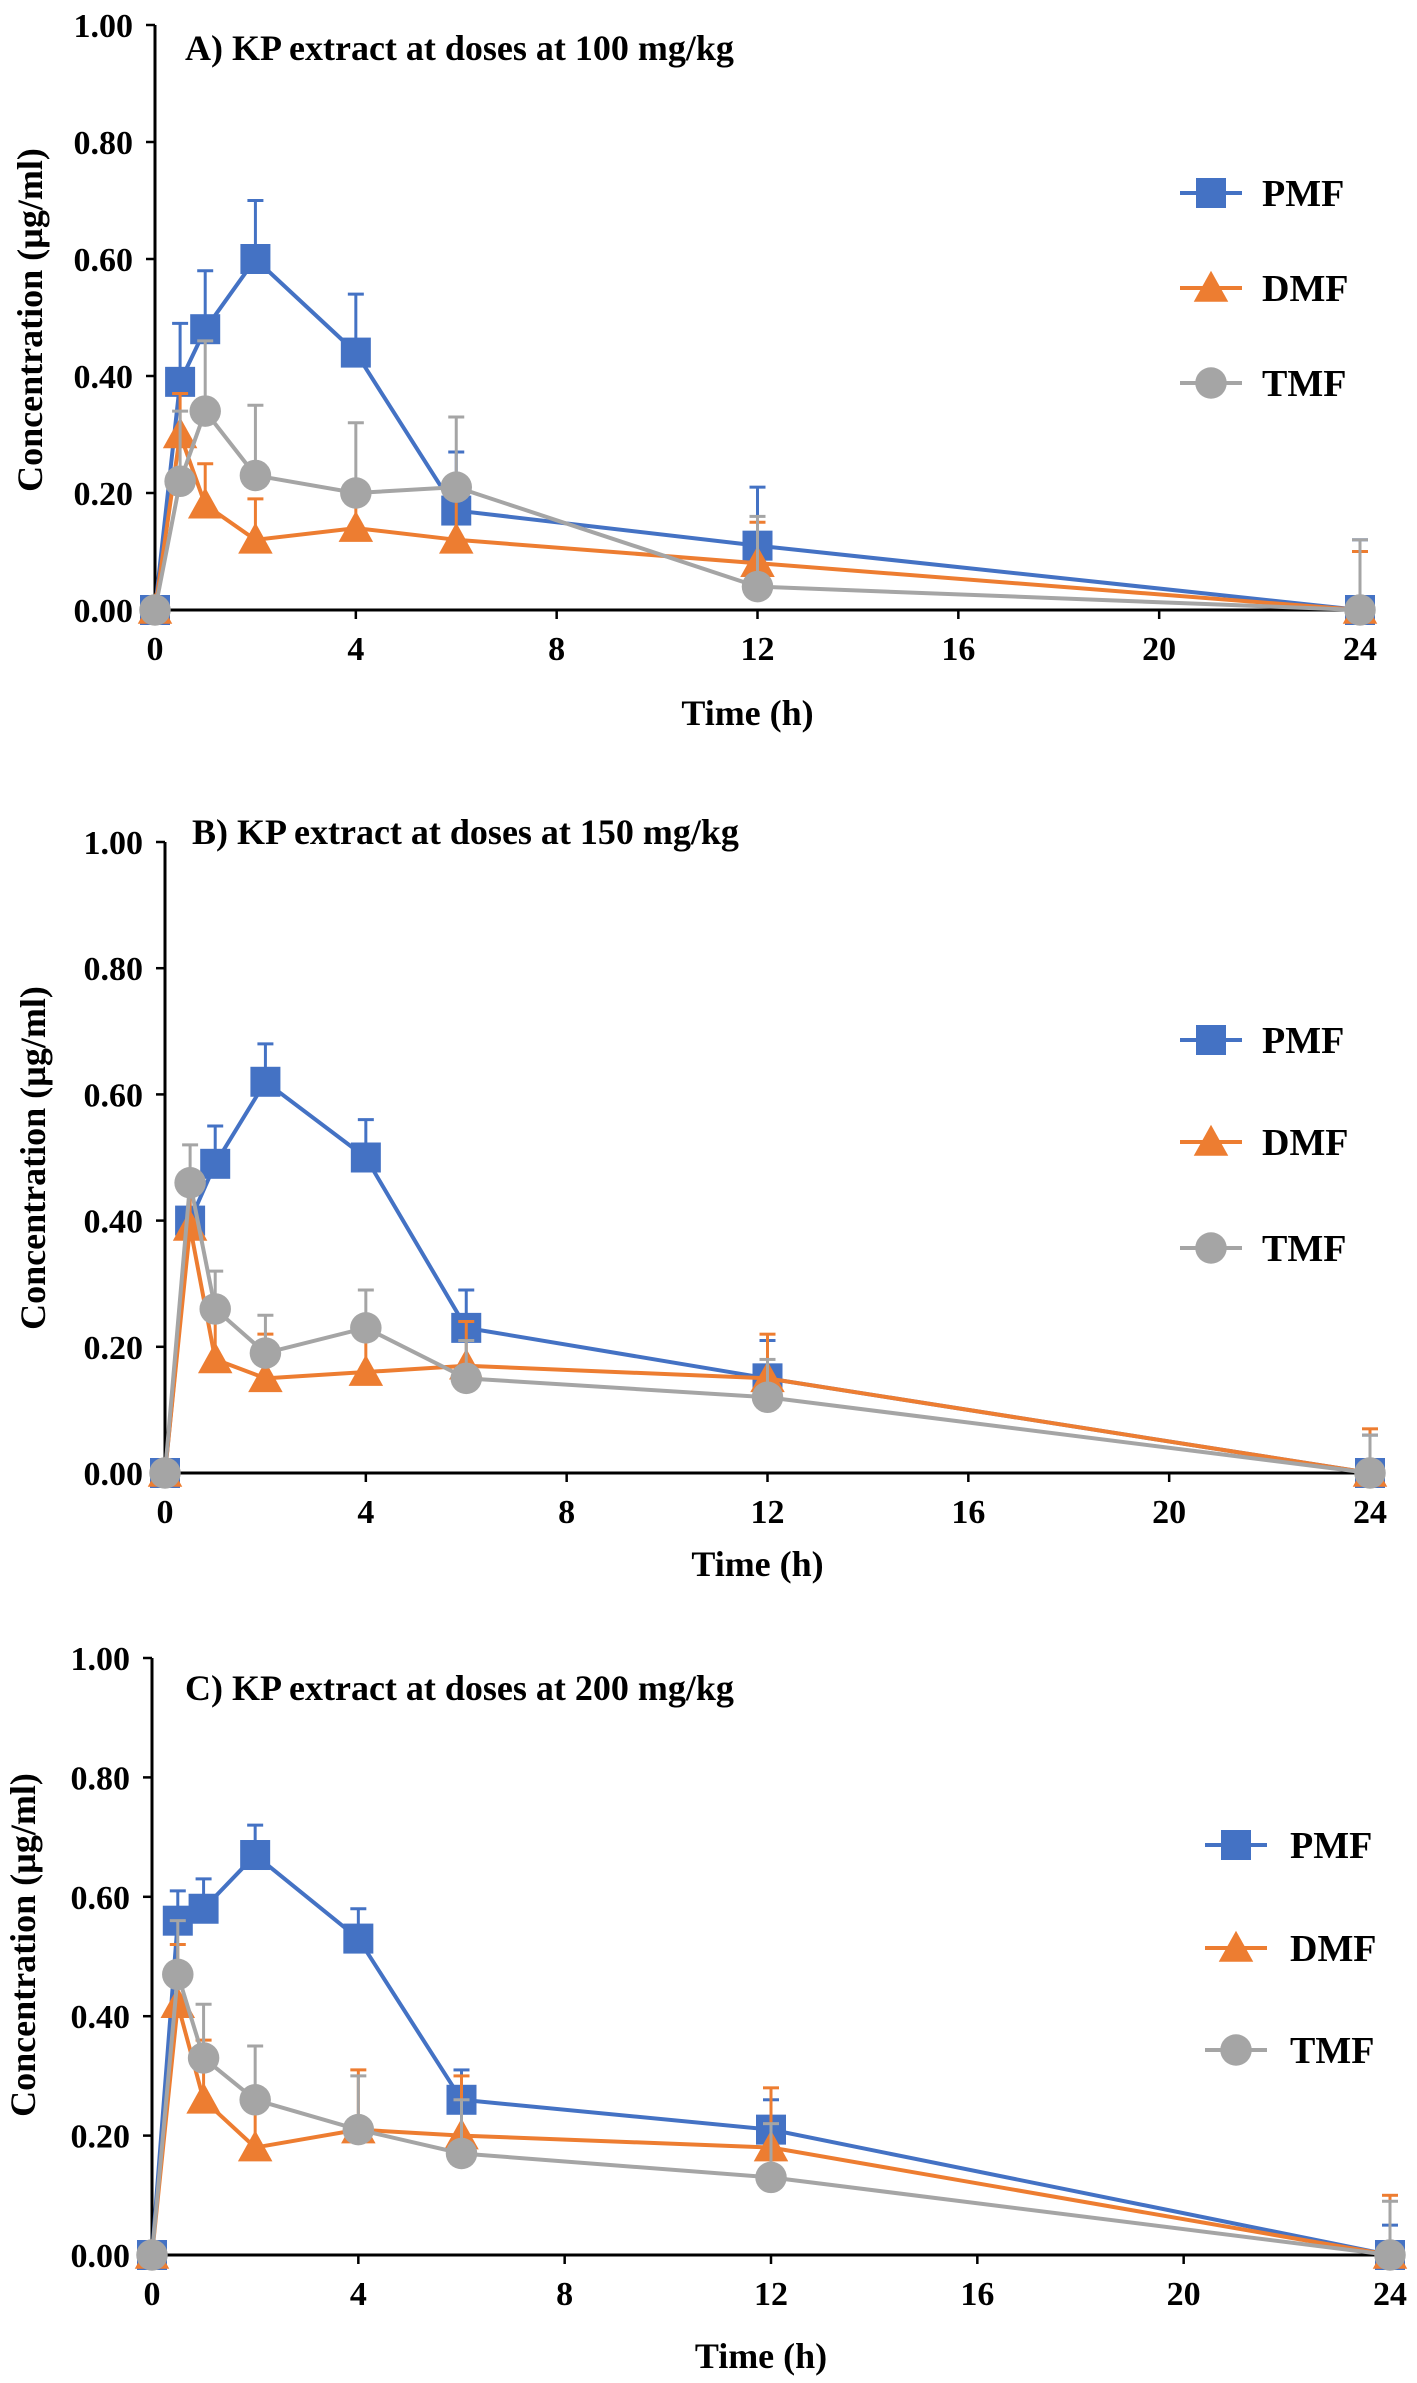 The height and width of the screenshot is (2383, 1417). I want to click on y-tick-label: 1.00, so click(104, 26).